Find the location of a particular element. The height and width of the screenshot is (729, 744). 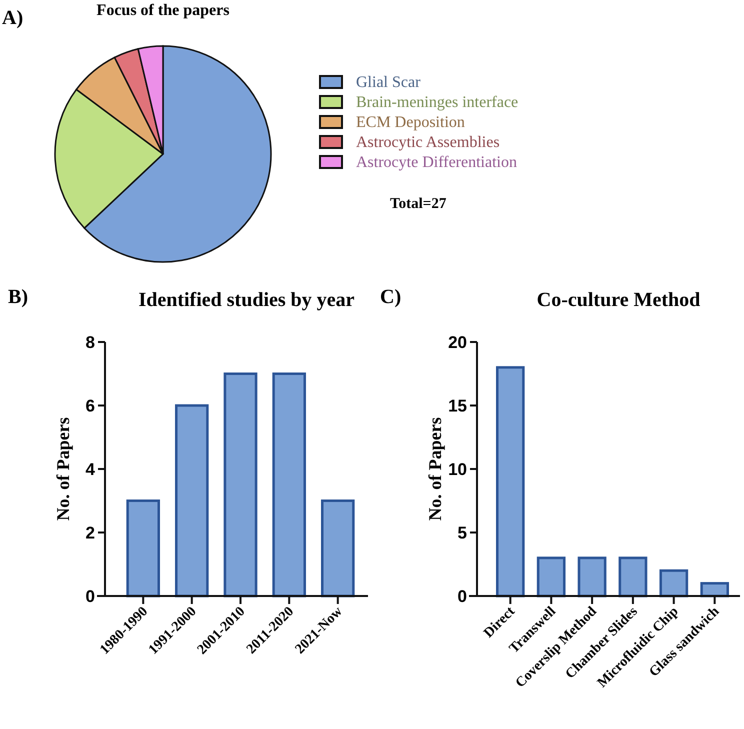

legend-label: Astrocytic Assemblies is located at coordinates (428, 142).